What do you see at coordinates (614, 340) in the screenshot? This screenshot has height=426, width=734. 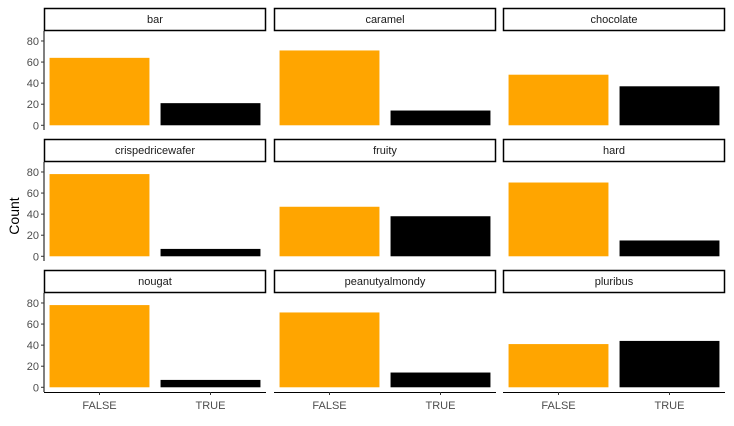 I see `facet-panel-pluribus: pluribus FALSE TRUE` at bounding box center [614, 340].